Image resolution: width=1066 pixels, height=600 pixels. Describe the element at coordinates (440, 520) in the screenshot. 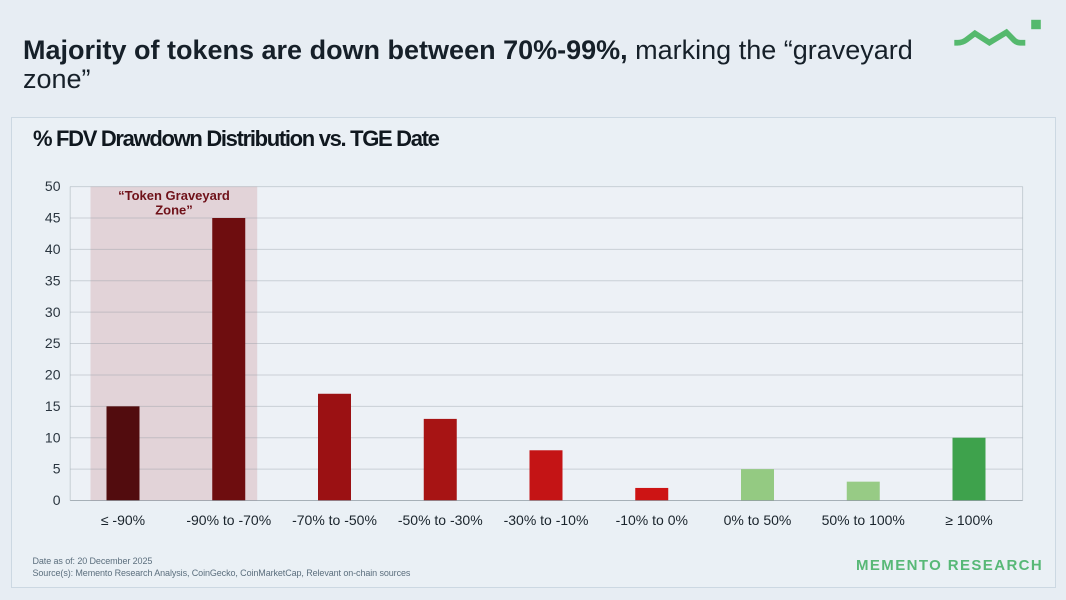

I see `svg-text: -50% to -30%` at that location.